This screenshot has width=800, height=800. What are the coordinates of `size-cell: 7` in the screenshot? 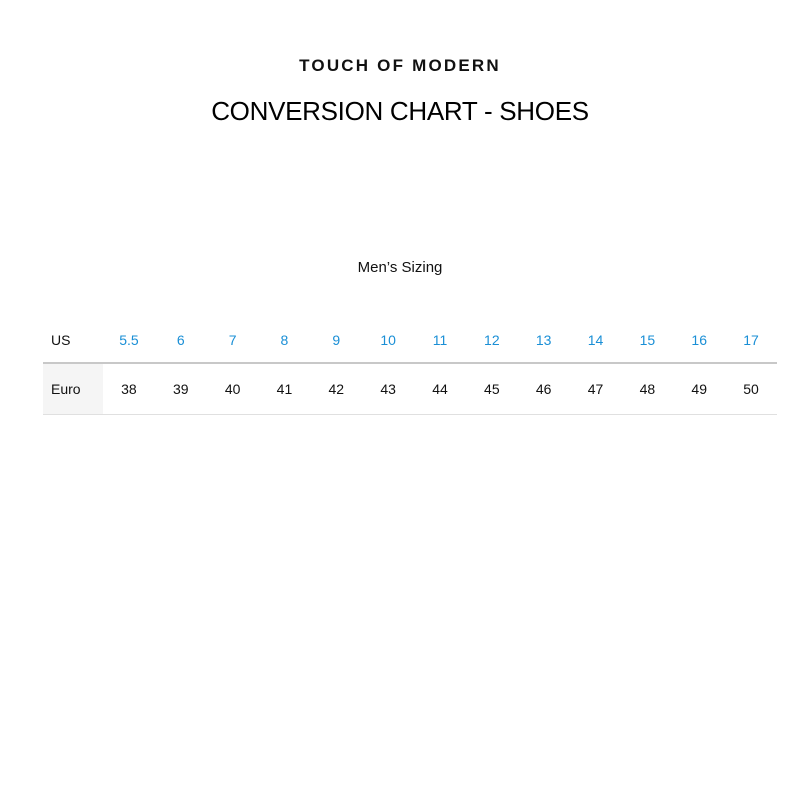 It's located at (232, 341).